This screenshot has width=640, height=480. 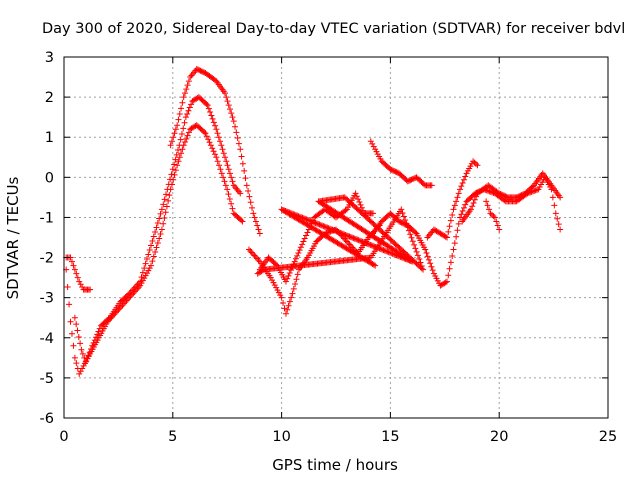 I want to click on y-tick-label: -4, so click(x=47, y=339).